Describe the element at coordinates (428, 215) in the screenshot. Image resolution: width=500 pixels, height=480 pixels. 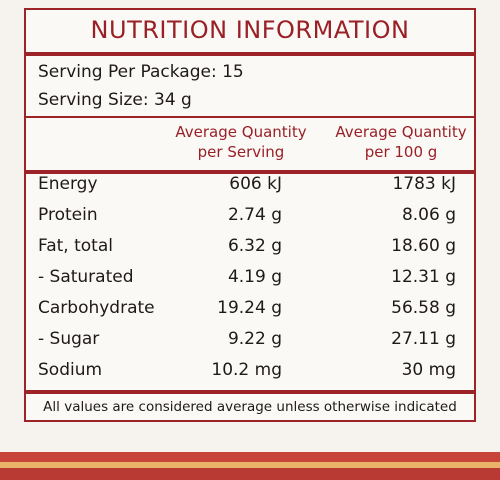
I see `value-protein-per-100g: 8.06 g` at that location.